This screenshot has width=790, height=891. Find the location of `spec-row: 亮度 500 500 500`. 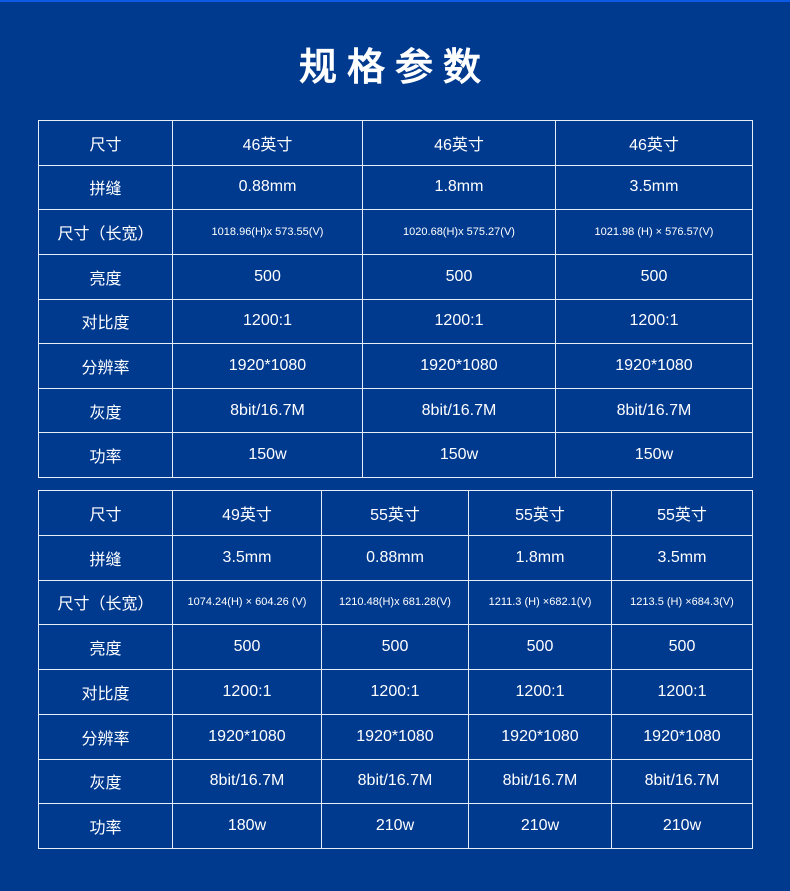

spec-row: 亮度 500 500 500 is located at coordinates (395, 276).